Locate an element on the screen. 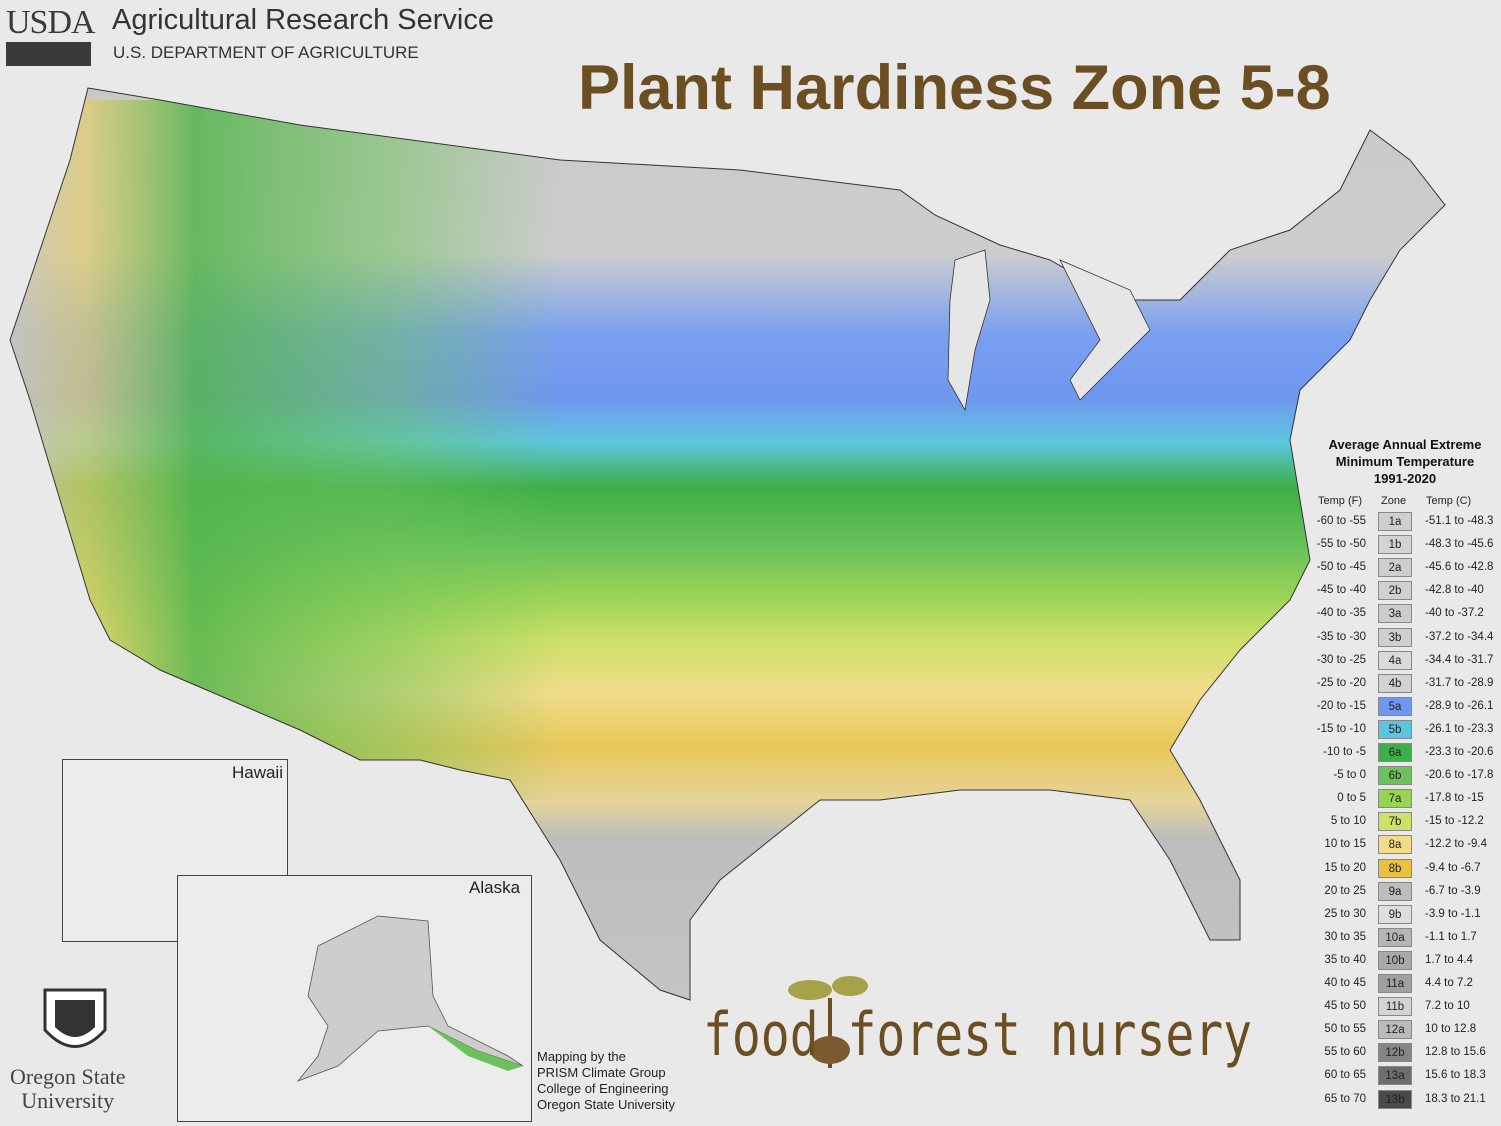 The image size is (1501, 1126). legend-row: -60 to -55 1a -51.1 to -48.3 is located at coordinates (1400, 522).